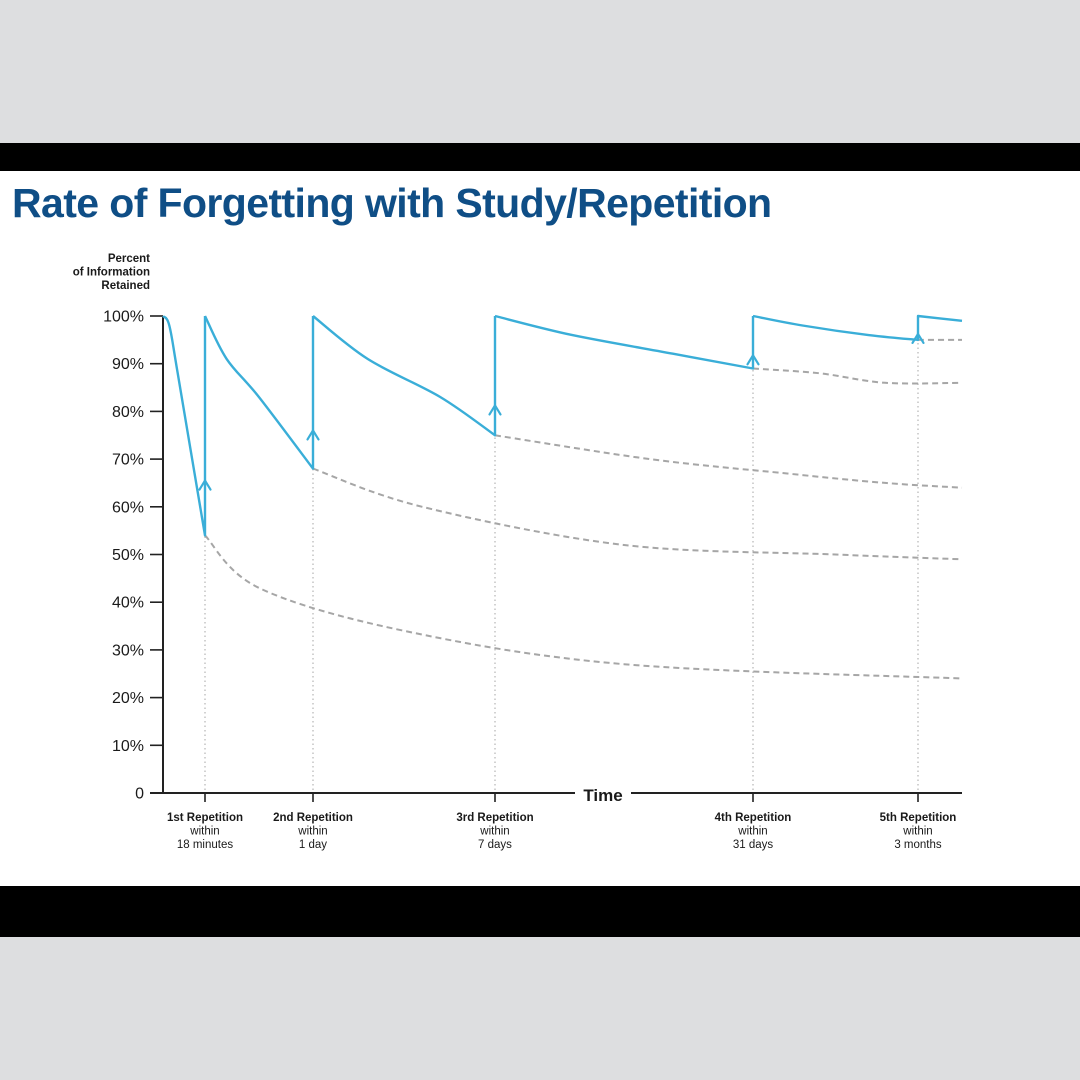 This screenshot has height=1080, width=1080. Describe the element at coordinates (495, 845) in the screenshot. I see `x-tick-label: 7 days` at that location.